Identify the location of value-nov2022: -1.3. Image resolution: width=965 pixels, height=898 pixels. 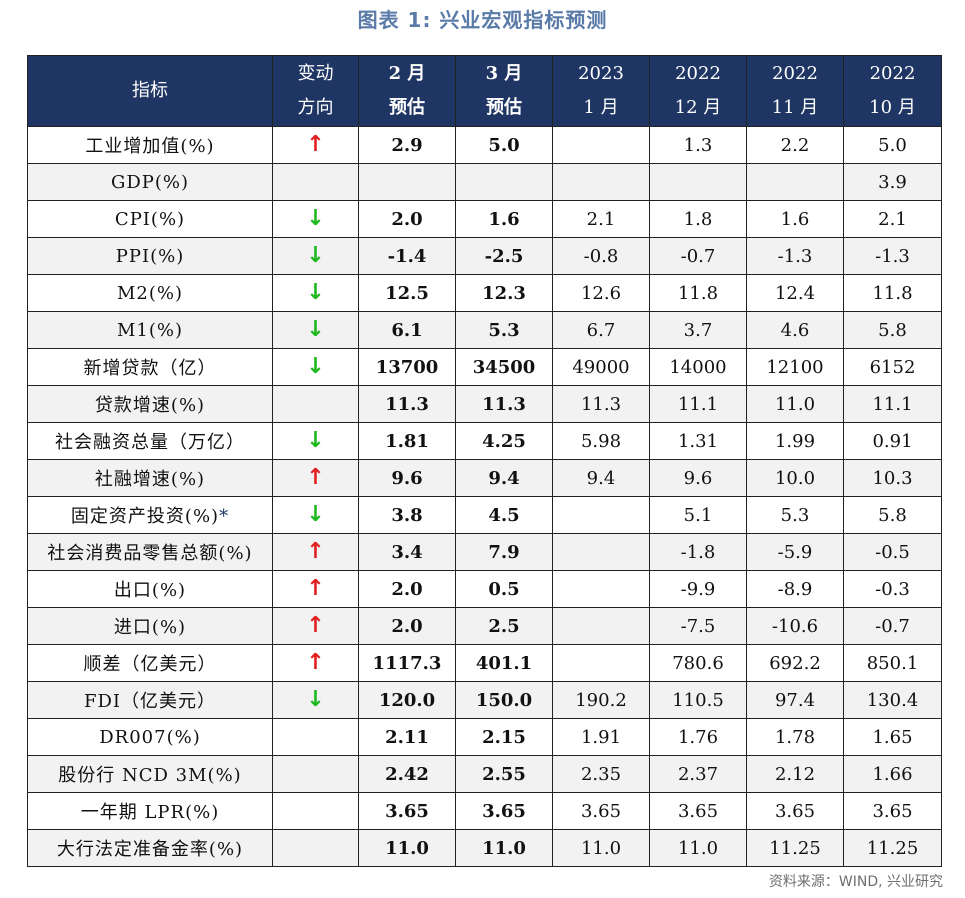
(795, 256).